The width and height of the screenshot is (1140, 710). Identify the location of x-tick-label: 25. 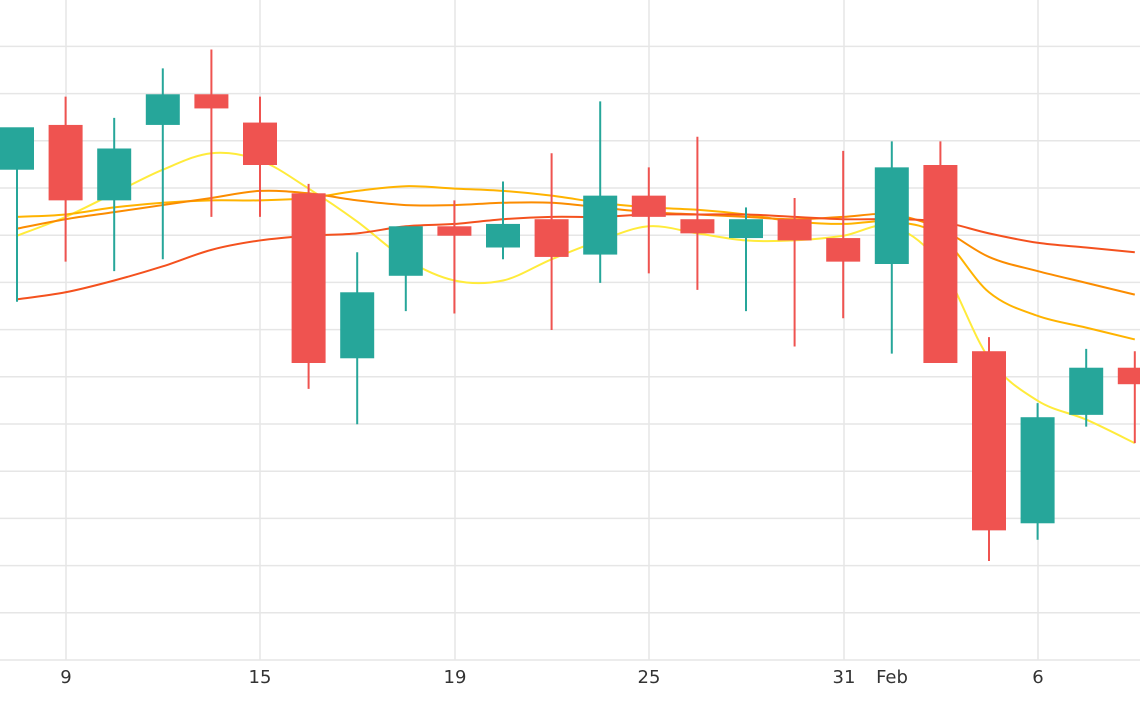
(649, 677).